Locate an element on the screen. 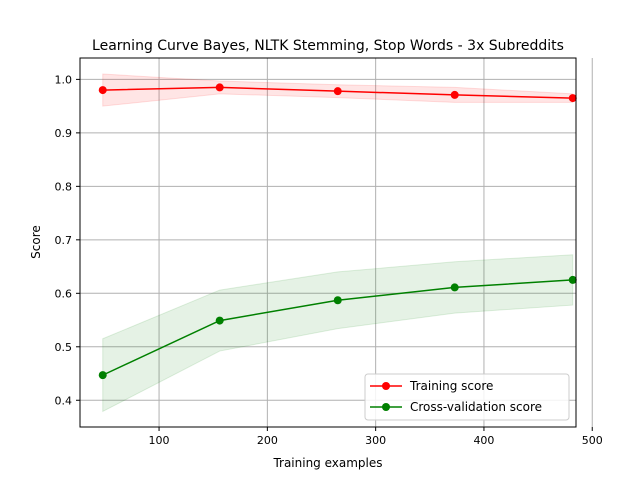  y-tick-label: 0.7 is located at coordinates (64, 240).